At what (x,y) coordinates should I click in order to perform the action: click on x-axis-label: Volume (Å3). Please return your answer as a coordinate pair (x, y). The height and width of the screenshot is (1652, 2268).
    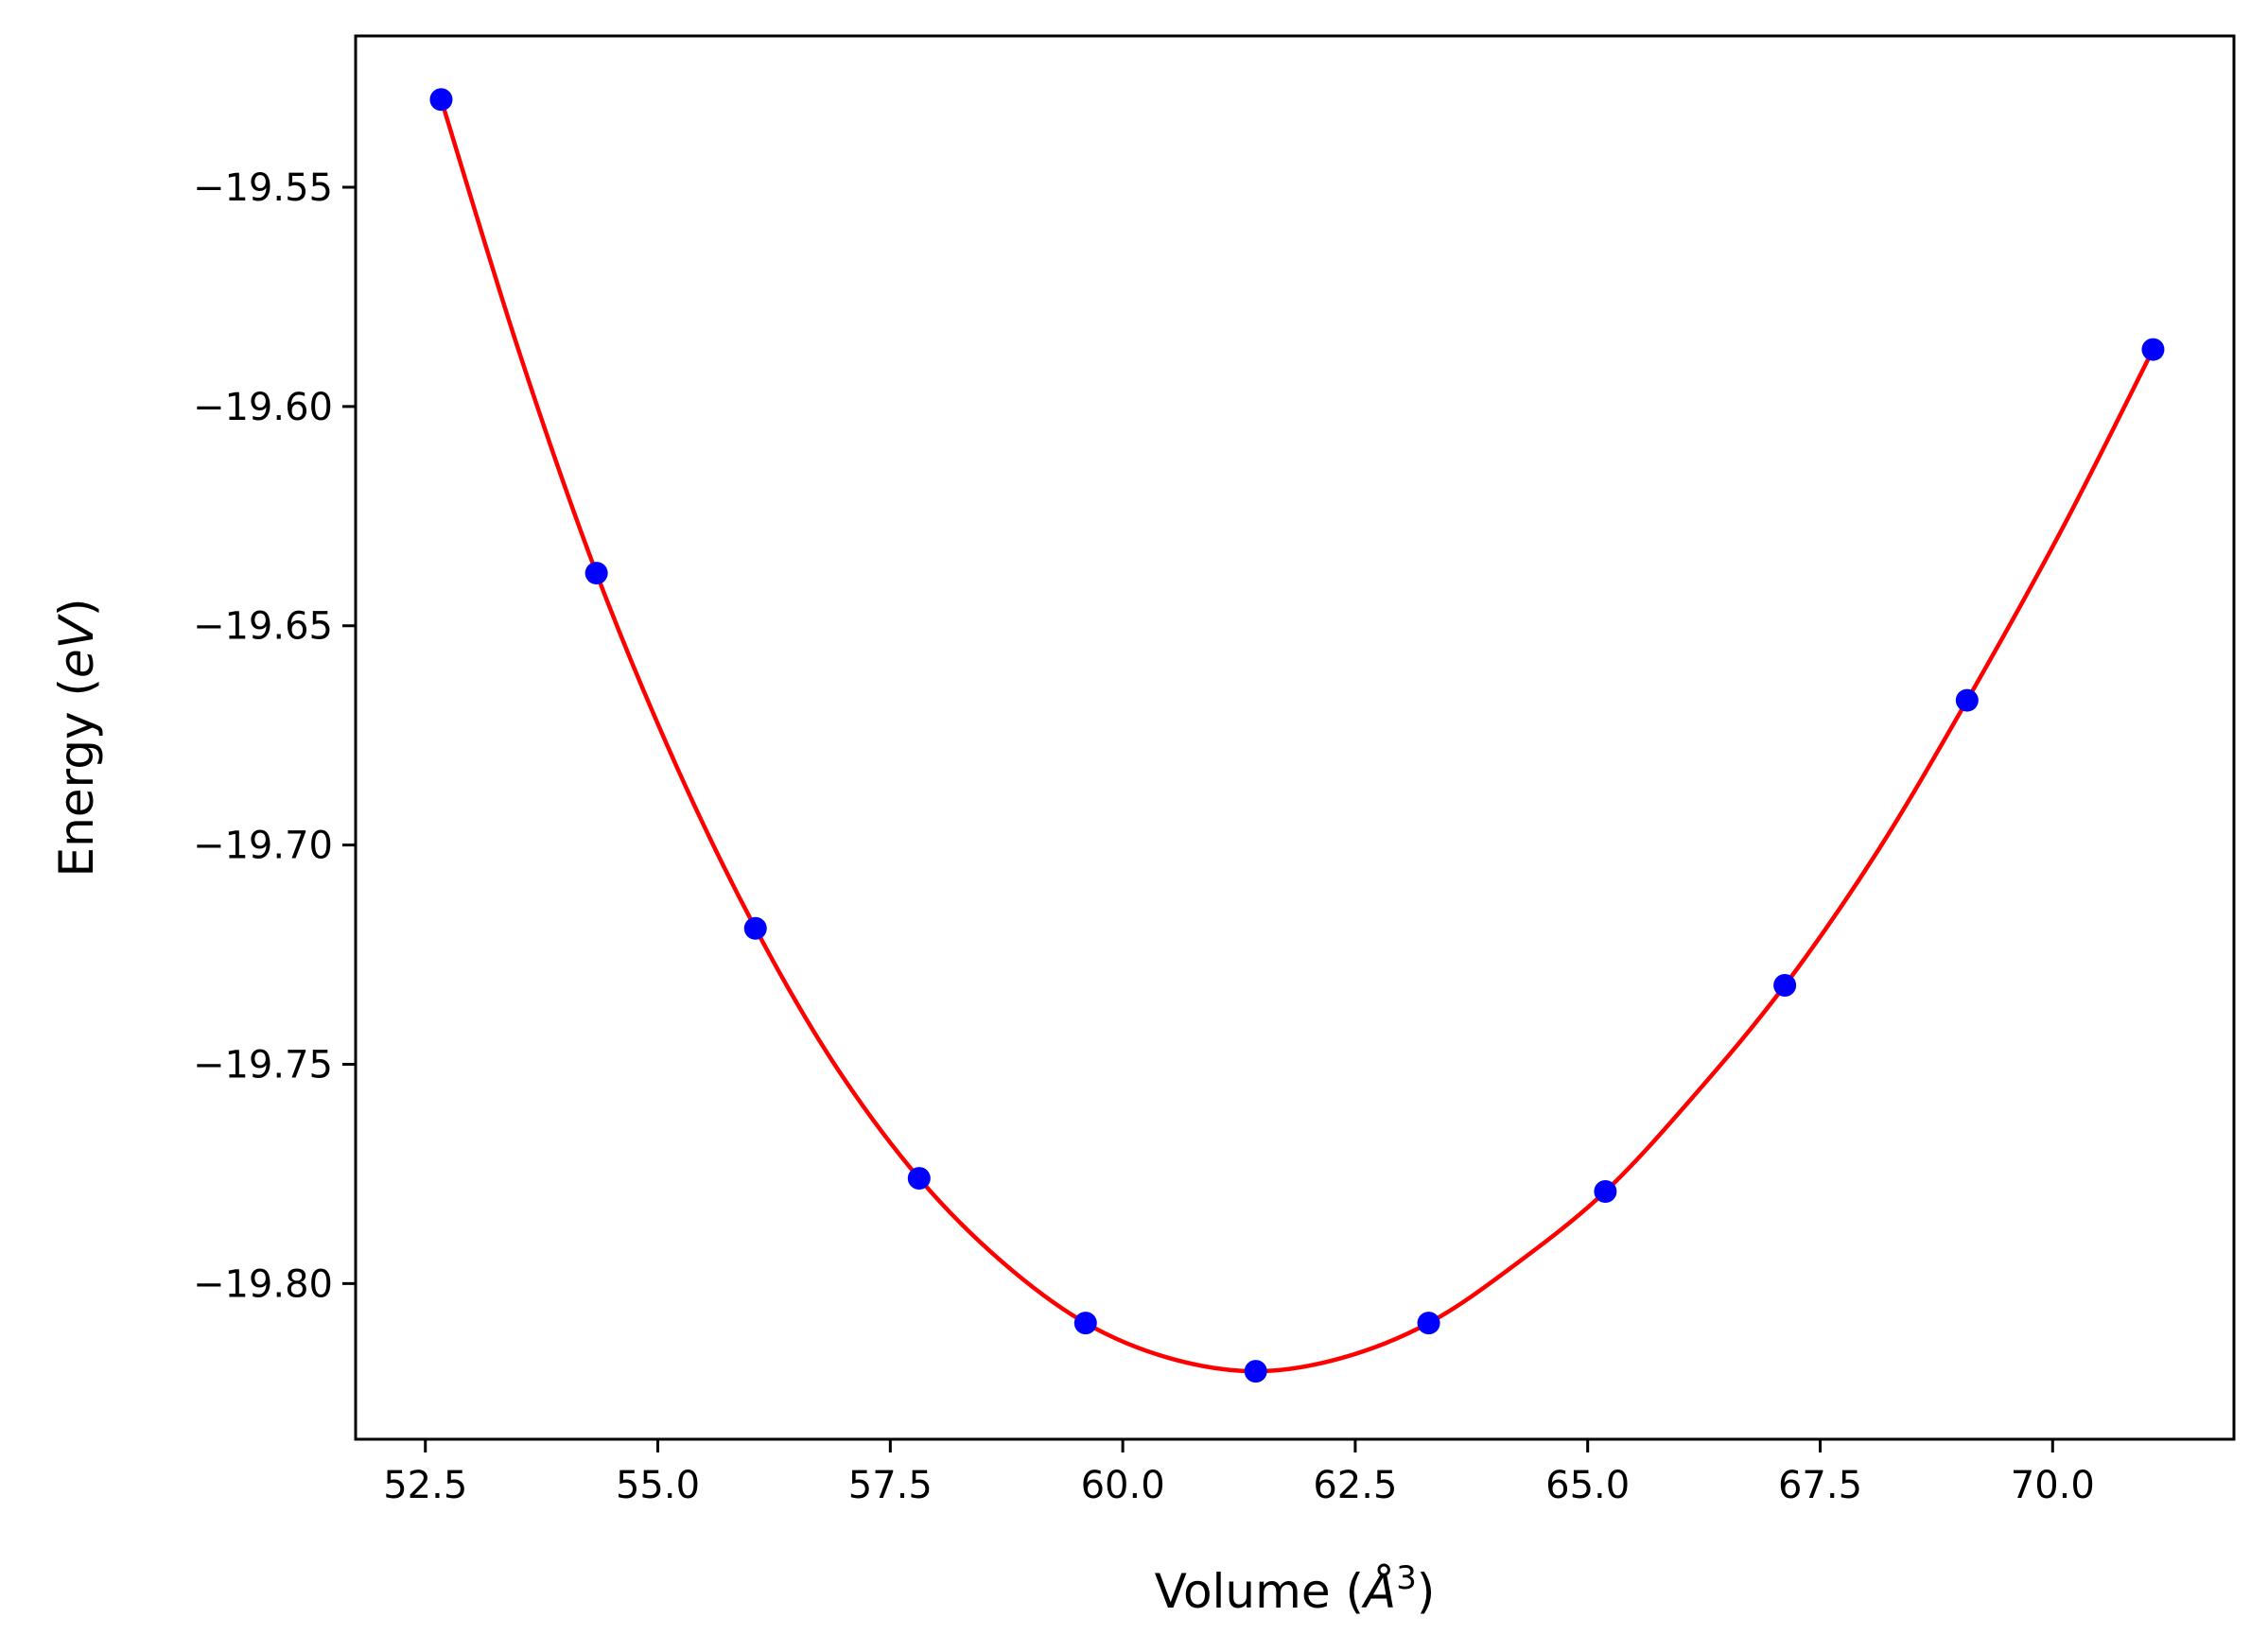
    Looking at the image, I should click on (1295, 1589).